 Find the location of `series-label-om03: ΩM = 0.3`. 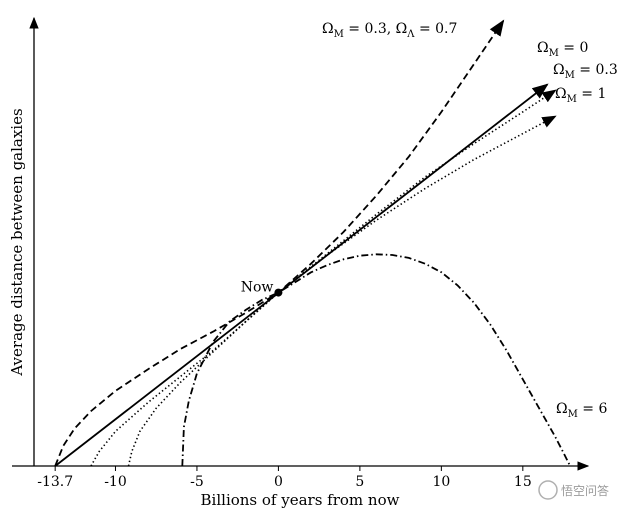

series-label-om03: ΩM = 0.3 is located at coordinates (585, 71).